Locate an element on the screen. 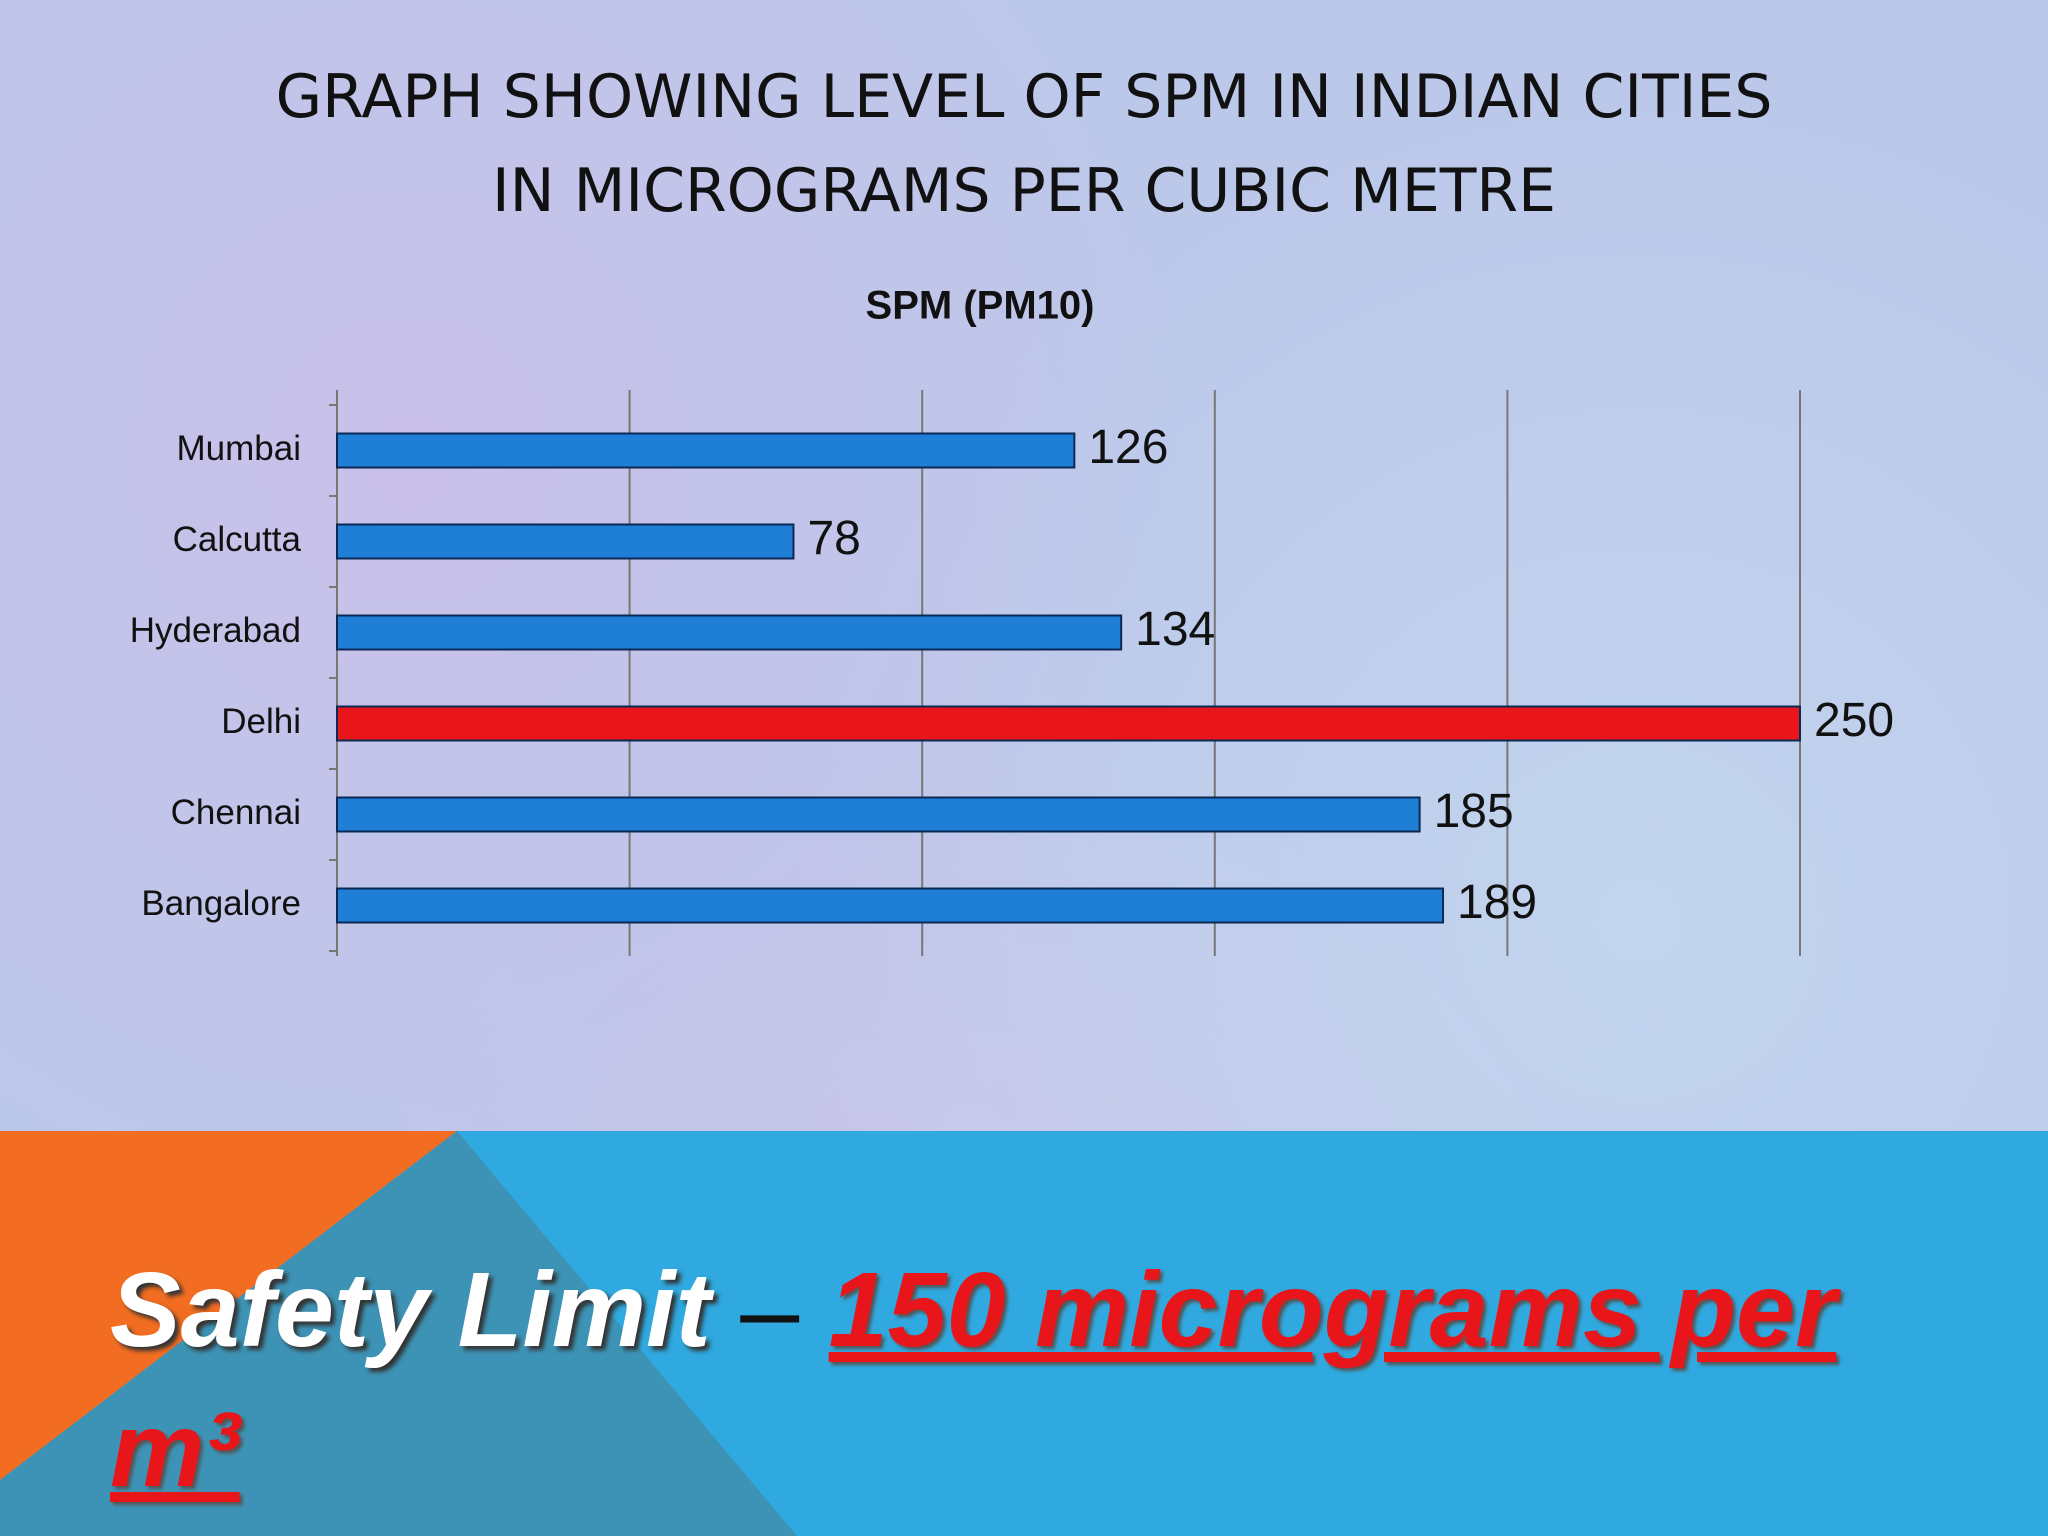 This screenshot has height=1536, width=2048. limit-value: 150 micrograms per m³ is located at coordinates (973, 1380).